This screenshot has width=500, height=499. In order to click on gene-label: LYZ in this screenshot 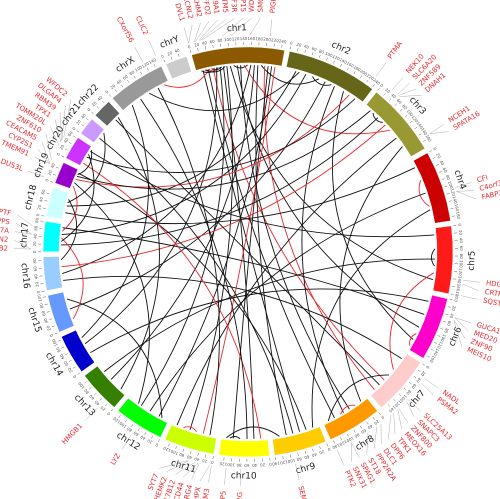, I will do `click(115, 459)`.